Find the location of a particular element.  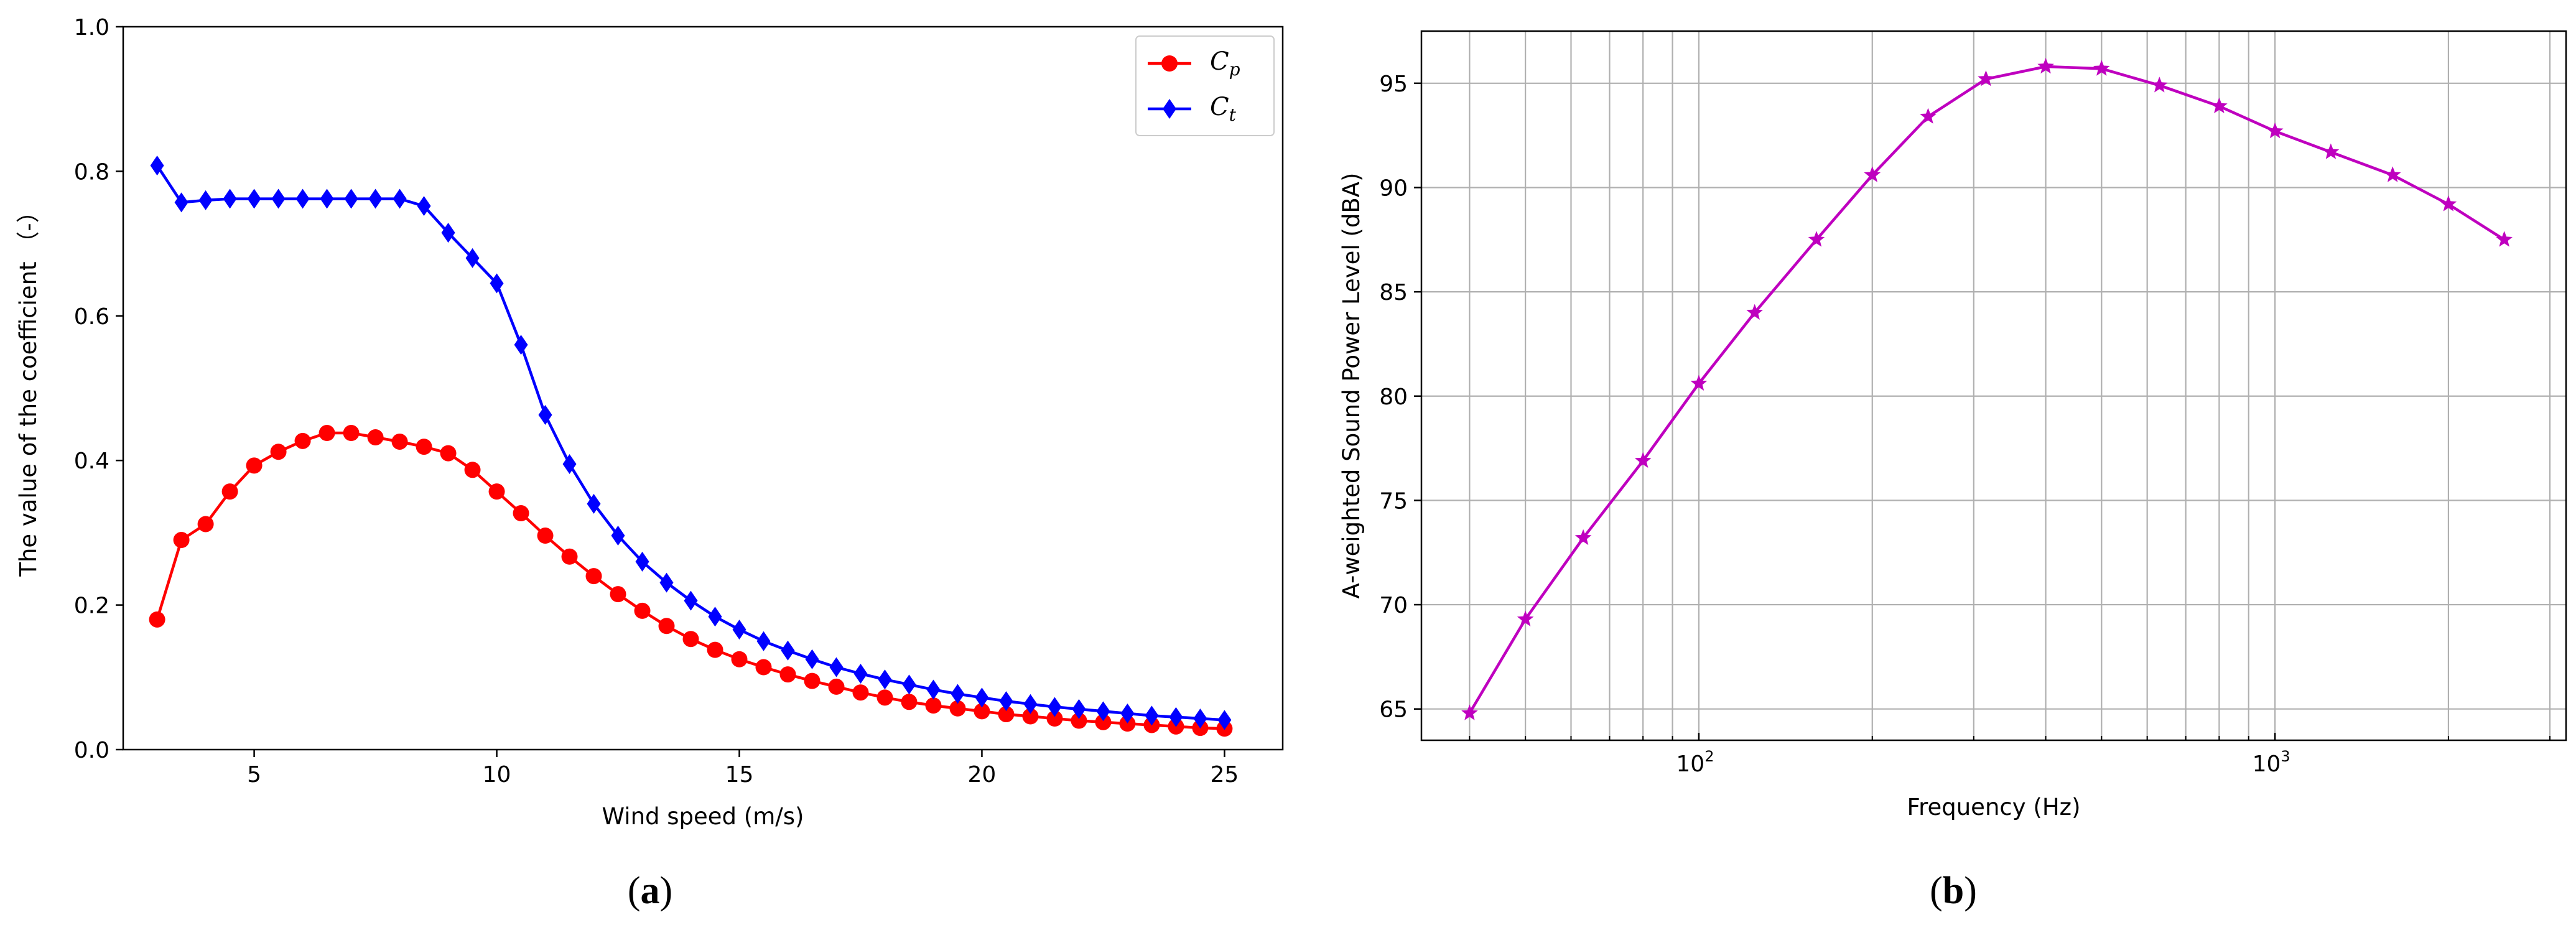

chart-a-x-ticks: 5 10 15 20 25 is located at coordinates (743, 769).